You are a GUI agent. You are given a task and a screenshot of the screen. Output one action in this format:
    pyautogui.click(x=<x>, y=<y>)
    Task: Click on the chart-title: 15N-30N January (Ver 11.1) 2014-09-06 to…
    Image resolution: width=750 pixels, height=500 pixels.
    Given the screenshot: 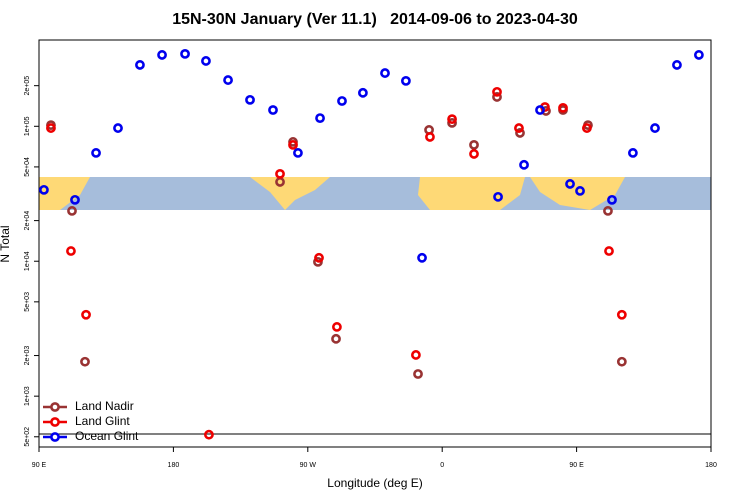 What is the action you would take?
    pyautogui.click(x=375, y=19)
    